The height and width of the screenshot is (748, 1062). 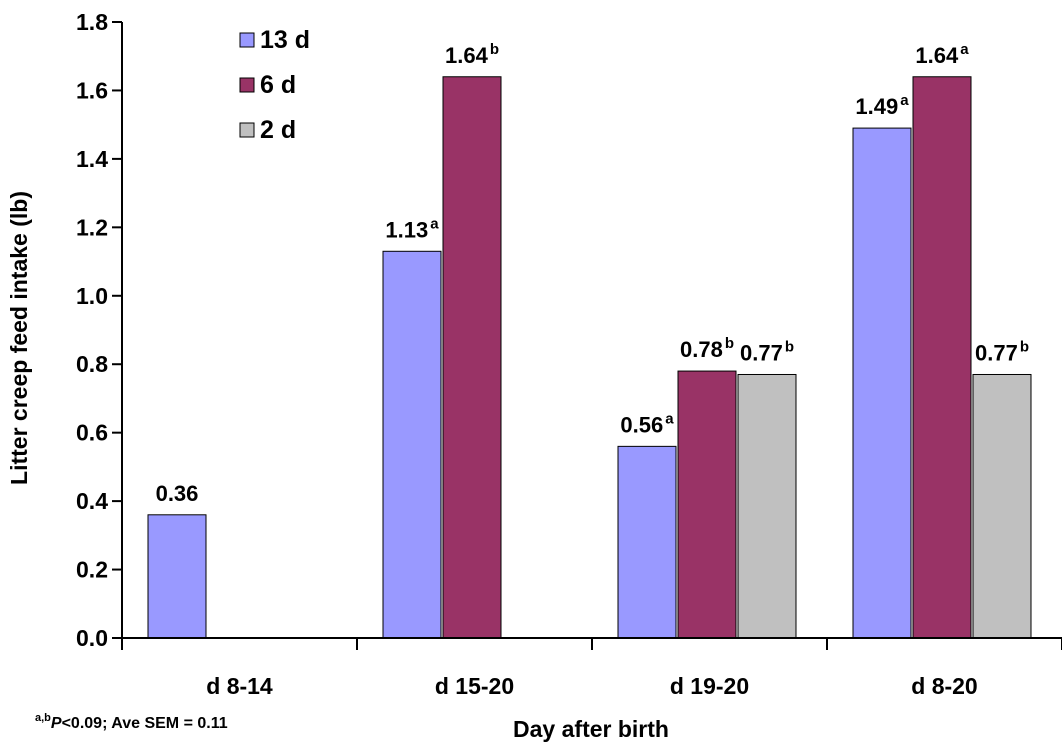 What do you see at coordinates (92, 22) in the screenshot?
I see `y-tick-label: 1.8` at bounding box center [92, 22].